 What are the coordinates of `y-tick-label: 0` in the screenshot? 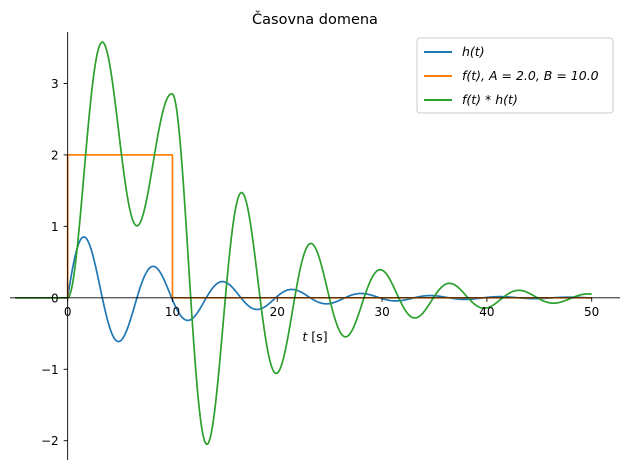 It's located at (55, 298).